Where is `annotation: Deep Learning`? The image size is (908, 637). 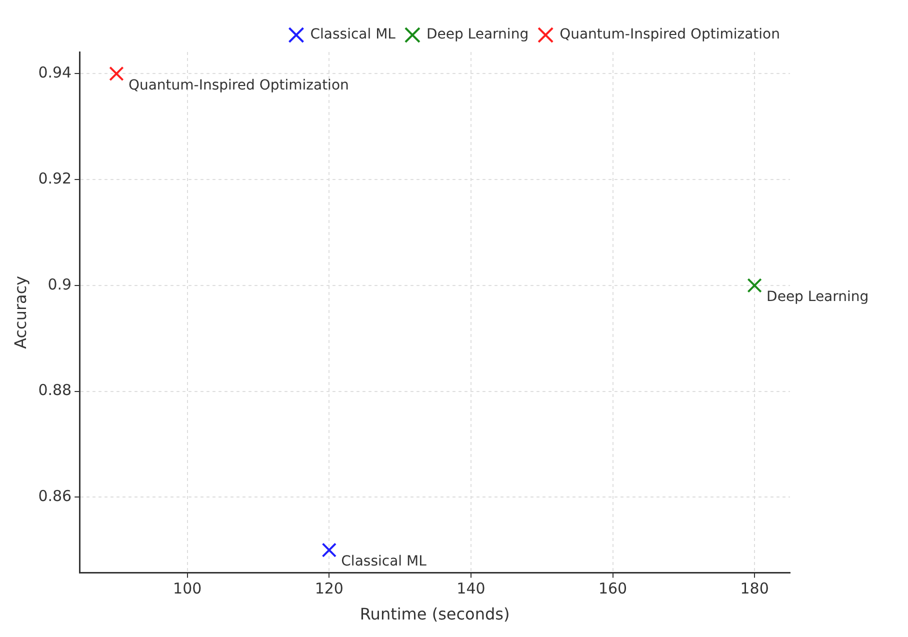
annotation: Deep Learning is located at coordinates (817, 297).